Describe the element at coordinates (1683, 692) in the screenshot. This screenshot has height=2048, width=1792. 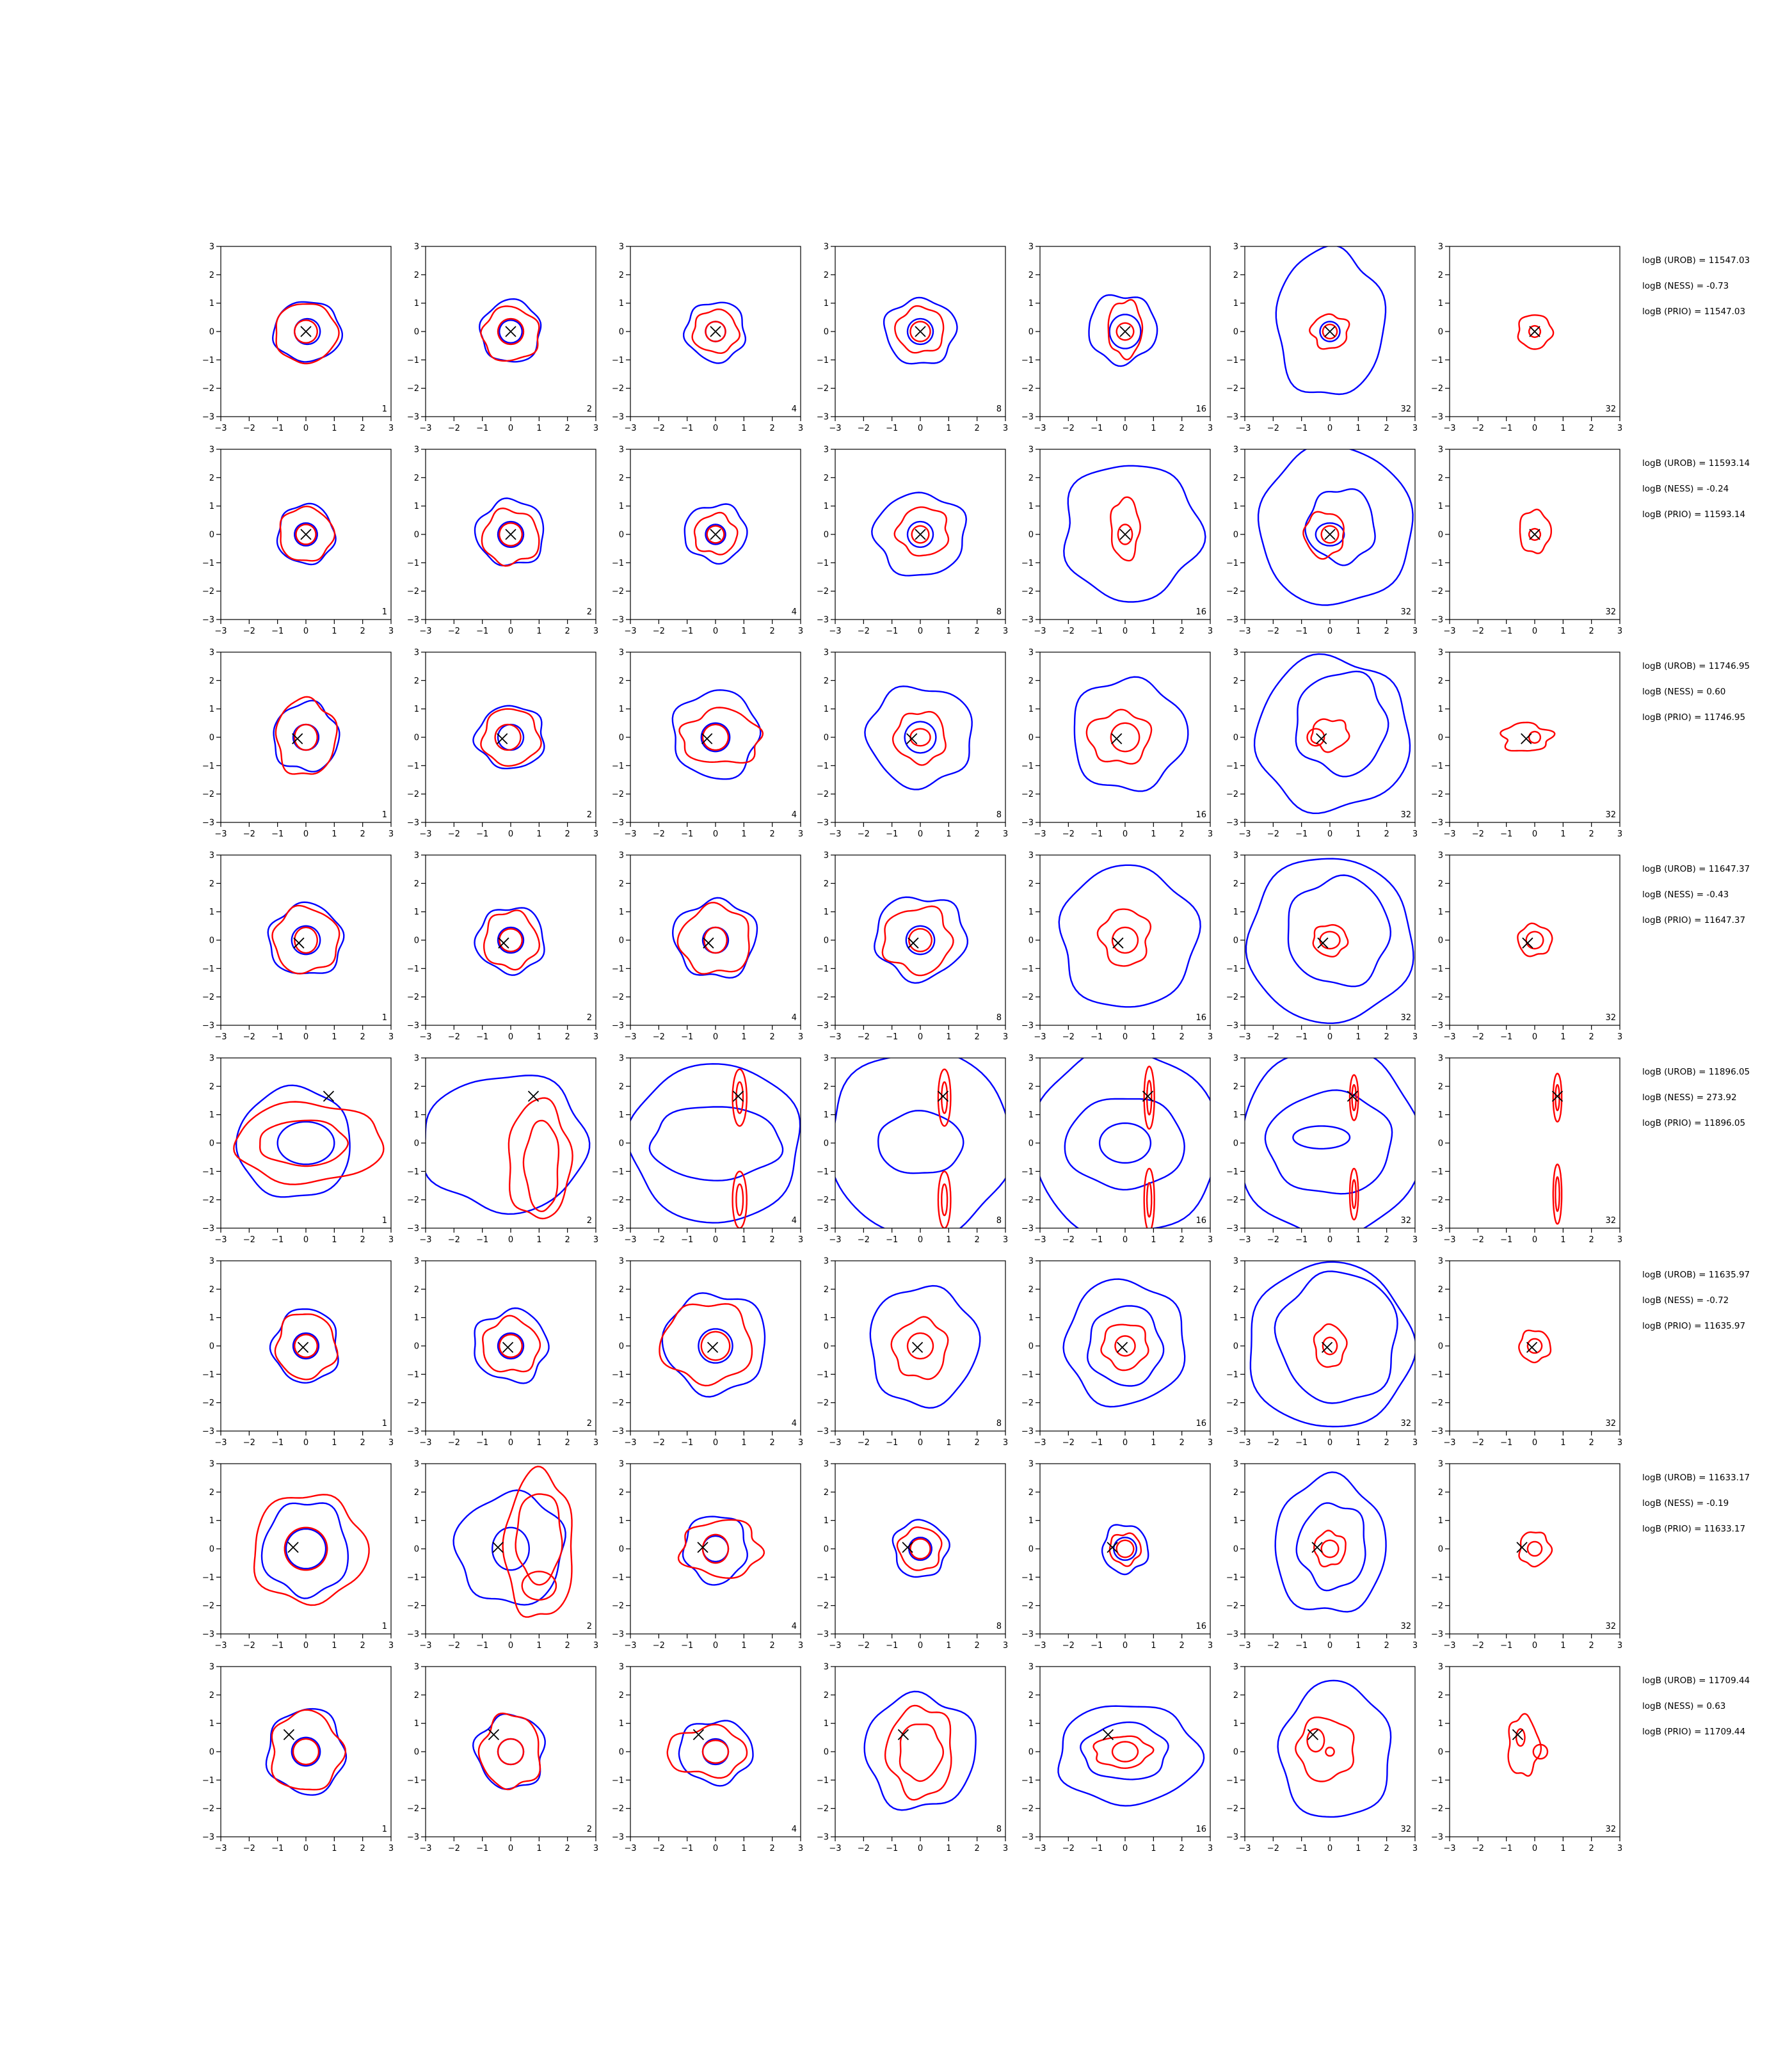
I see `stat-line: logB (NESS) = 0.60` at that location.